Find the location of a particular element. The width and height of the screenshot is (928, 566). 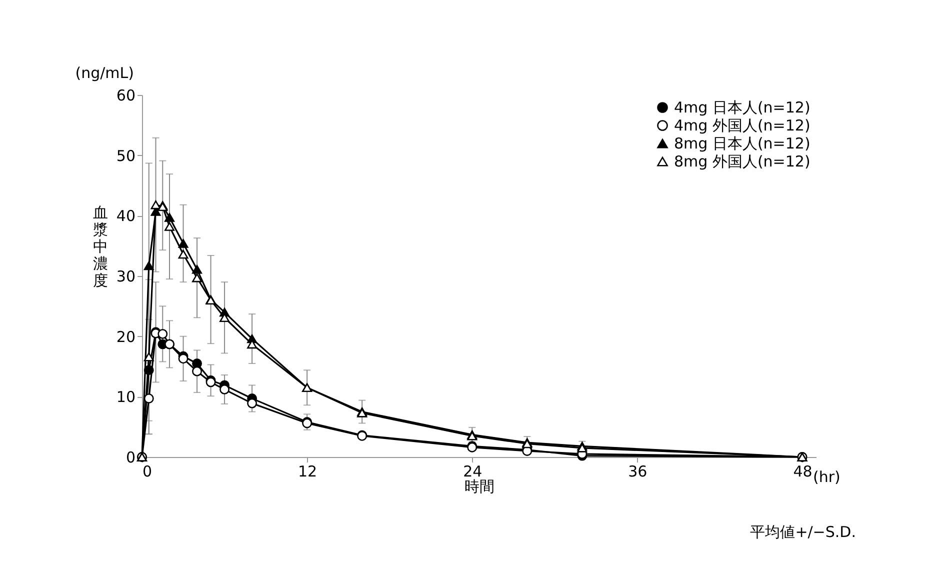

text: (ng/mL) is located at coordinates (104, 73).